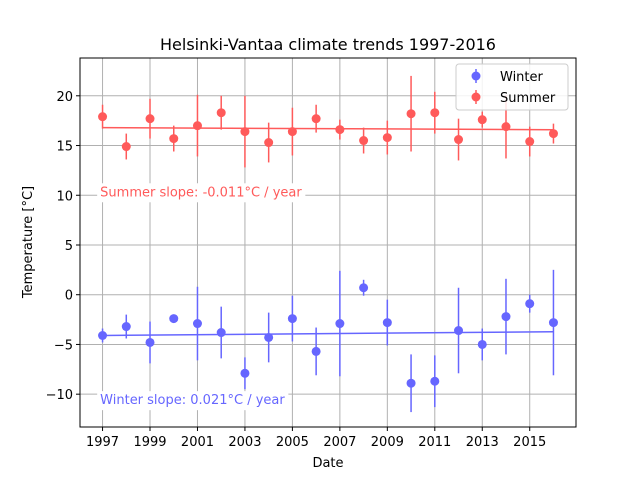  I want to click on y-tick-label: 0, so click(69, 296).